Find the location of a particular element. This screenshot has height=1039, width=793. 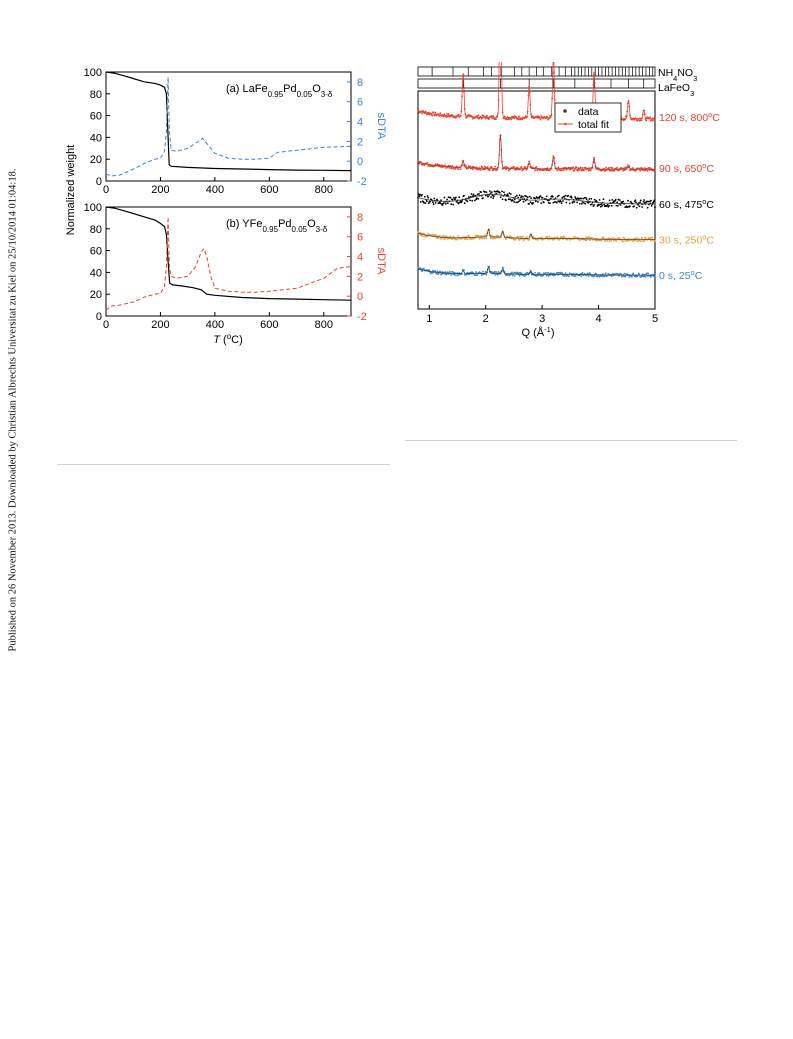

panel-b-y2-ticks: -2 0 2 4 6 8 is located at coordinates (357, 267).